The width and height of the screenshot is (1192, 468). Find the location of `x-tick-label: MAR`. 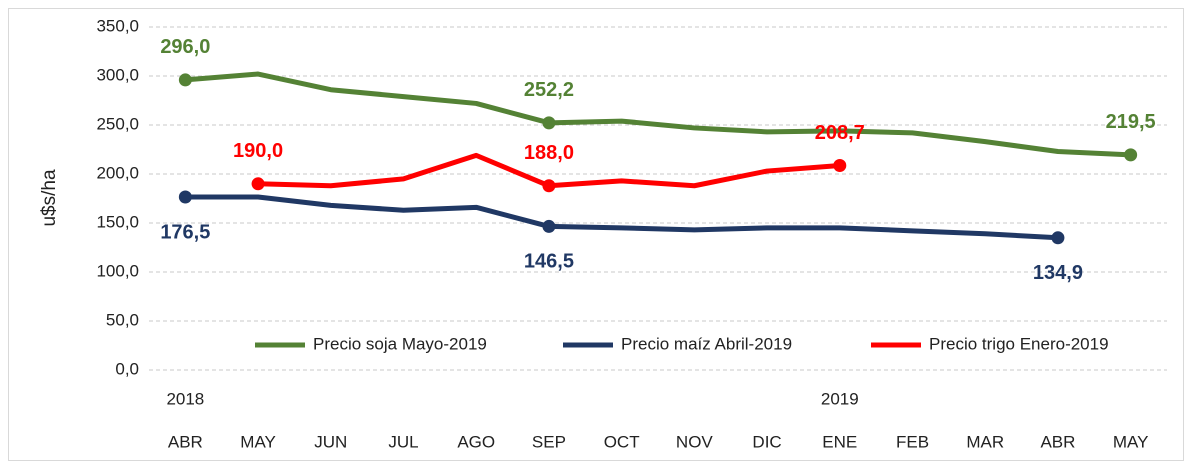

x-tick-label: MAR is located at coordinates (985, 441).